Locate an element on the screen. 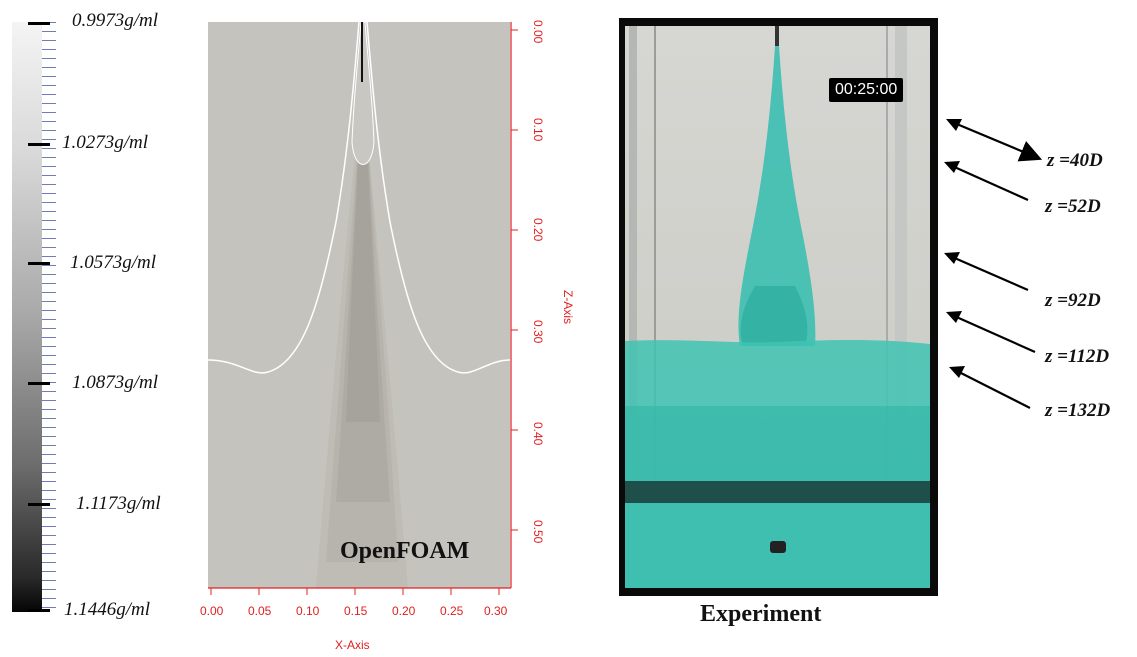  x-axis-title: X-Axis is located at coordinates (352, 645).